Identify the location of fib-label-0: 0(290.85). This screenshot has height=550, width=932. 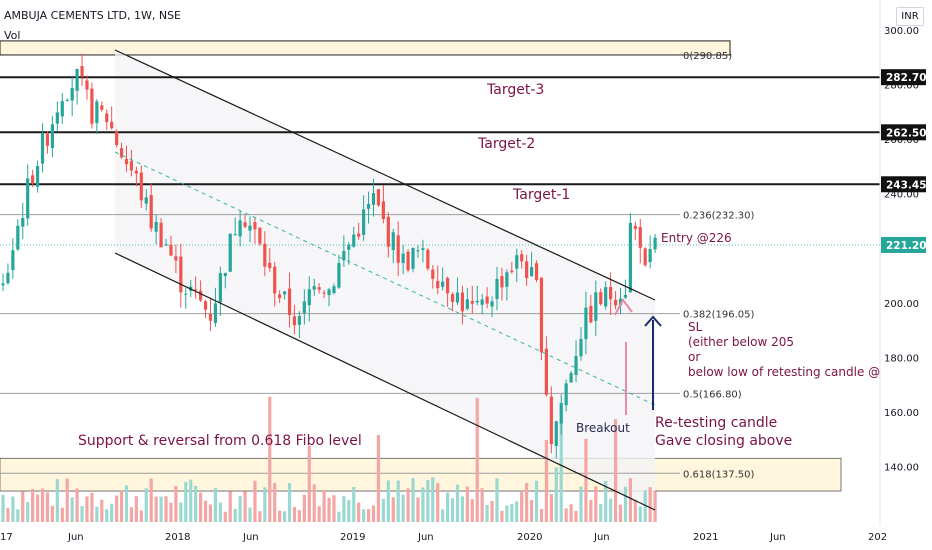
(707, 56).